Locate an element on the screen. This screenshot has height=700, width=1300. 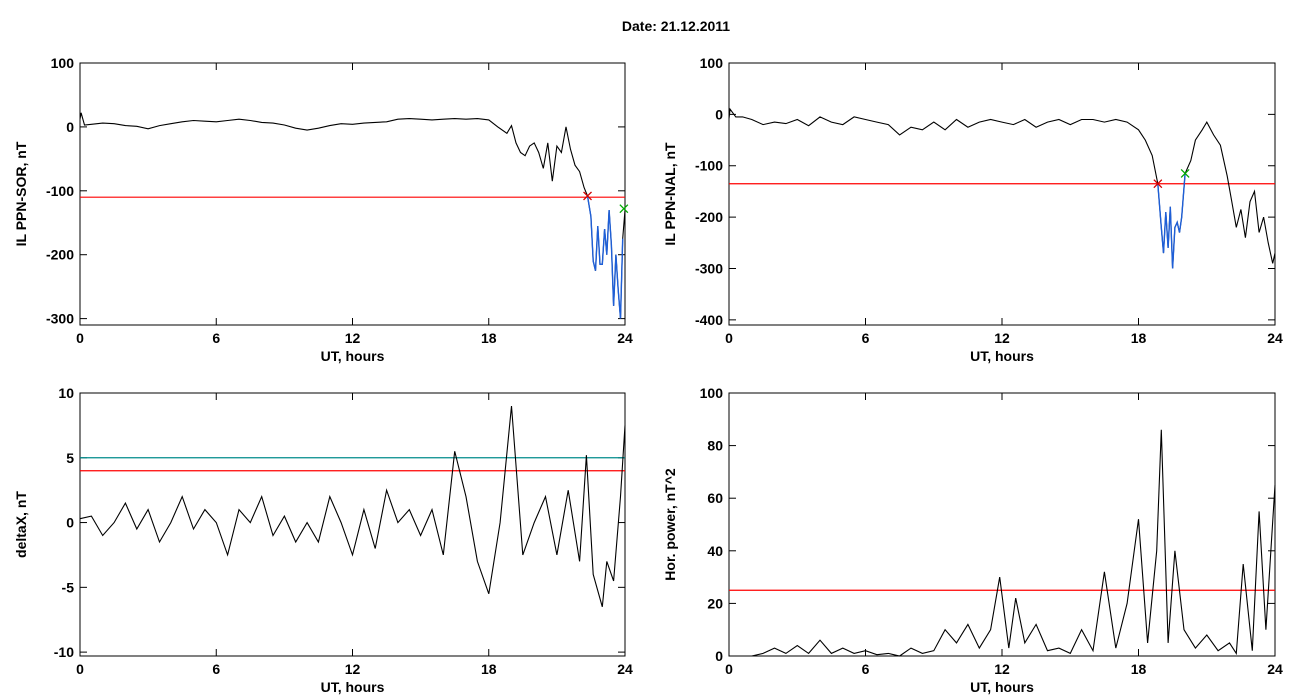
y-tick-label: 80 is located at coordinates (715, 446).